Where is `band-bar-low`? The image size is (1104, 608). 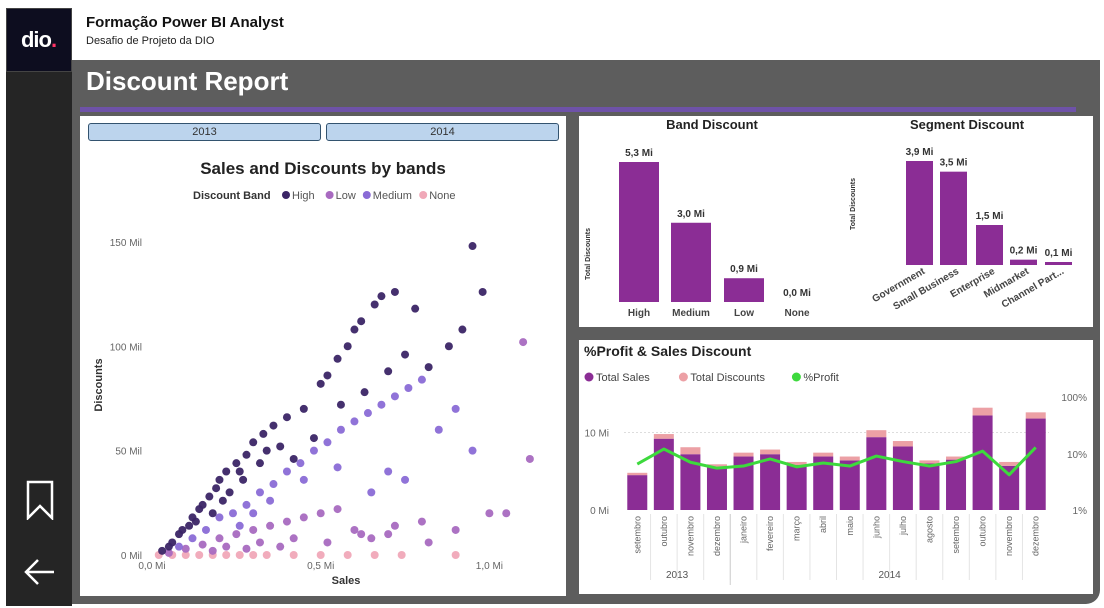 band-bar-low is located at coordinates (744, 290).